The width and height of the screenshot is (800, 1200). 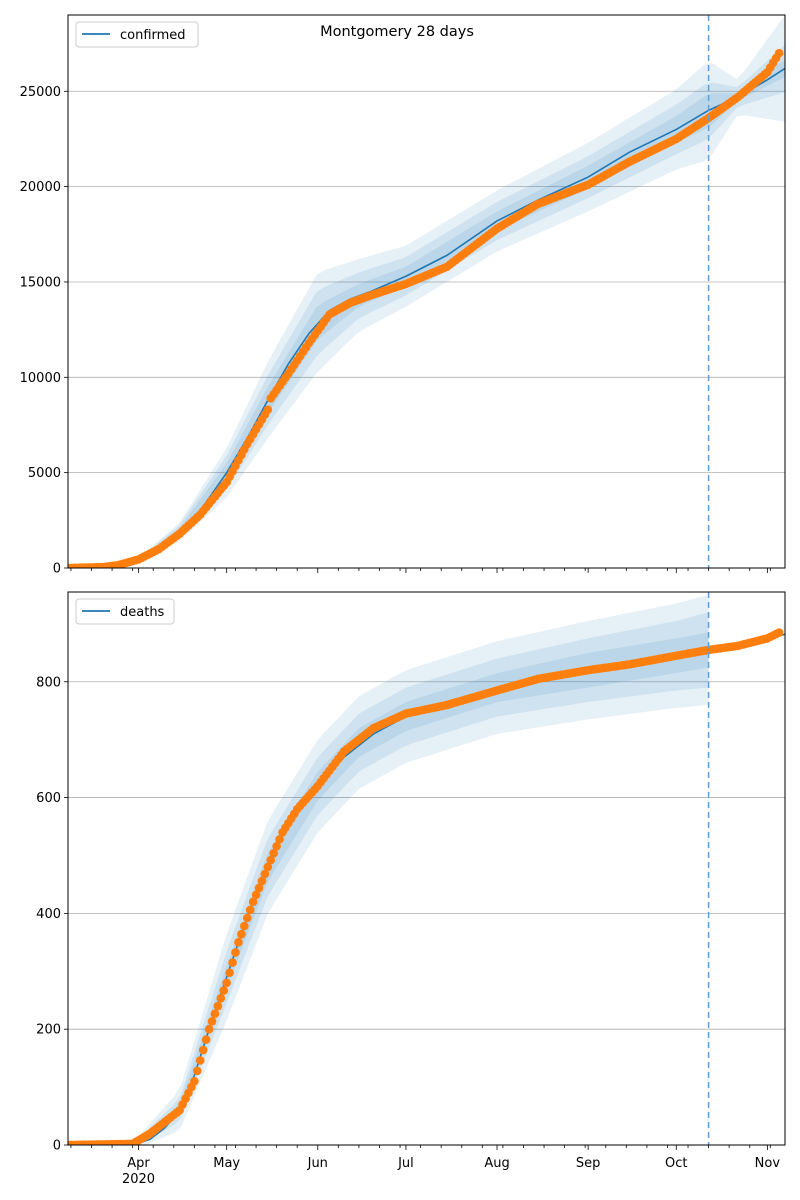 I want to click on legend: deaths, so click(x=125, y=611).